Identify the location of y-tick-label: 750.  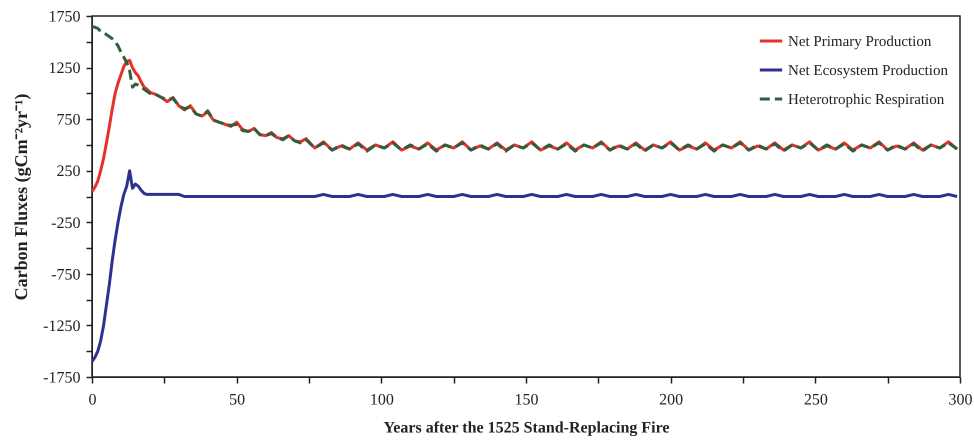
(68, 120).